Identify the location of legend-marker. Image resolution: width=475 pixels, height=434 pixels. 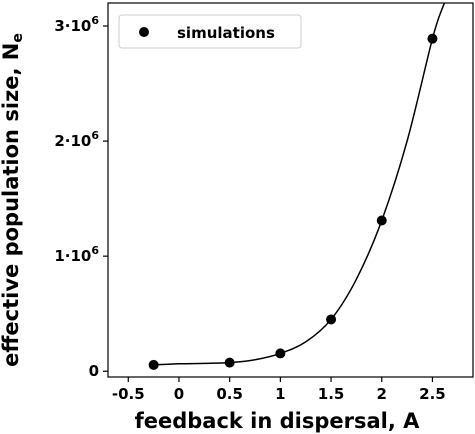
(144, 32).